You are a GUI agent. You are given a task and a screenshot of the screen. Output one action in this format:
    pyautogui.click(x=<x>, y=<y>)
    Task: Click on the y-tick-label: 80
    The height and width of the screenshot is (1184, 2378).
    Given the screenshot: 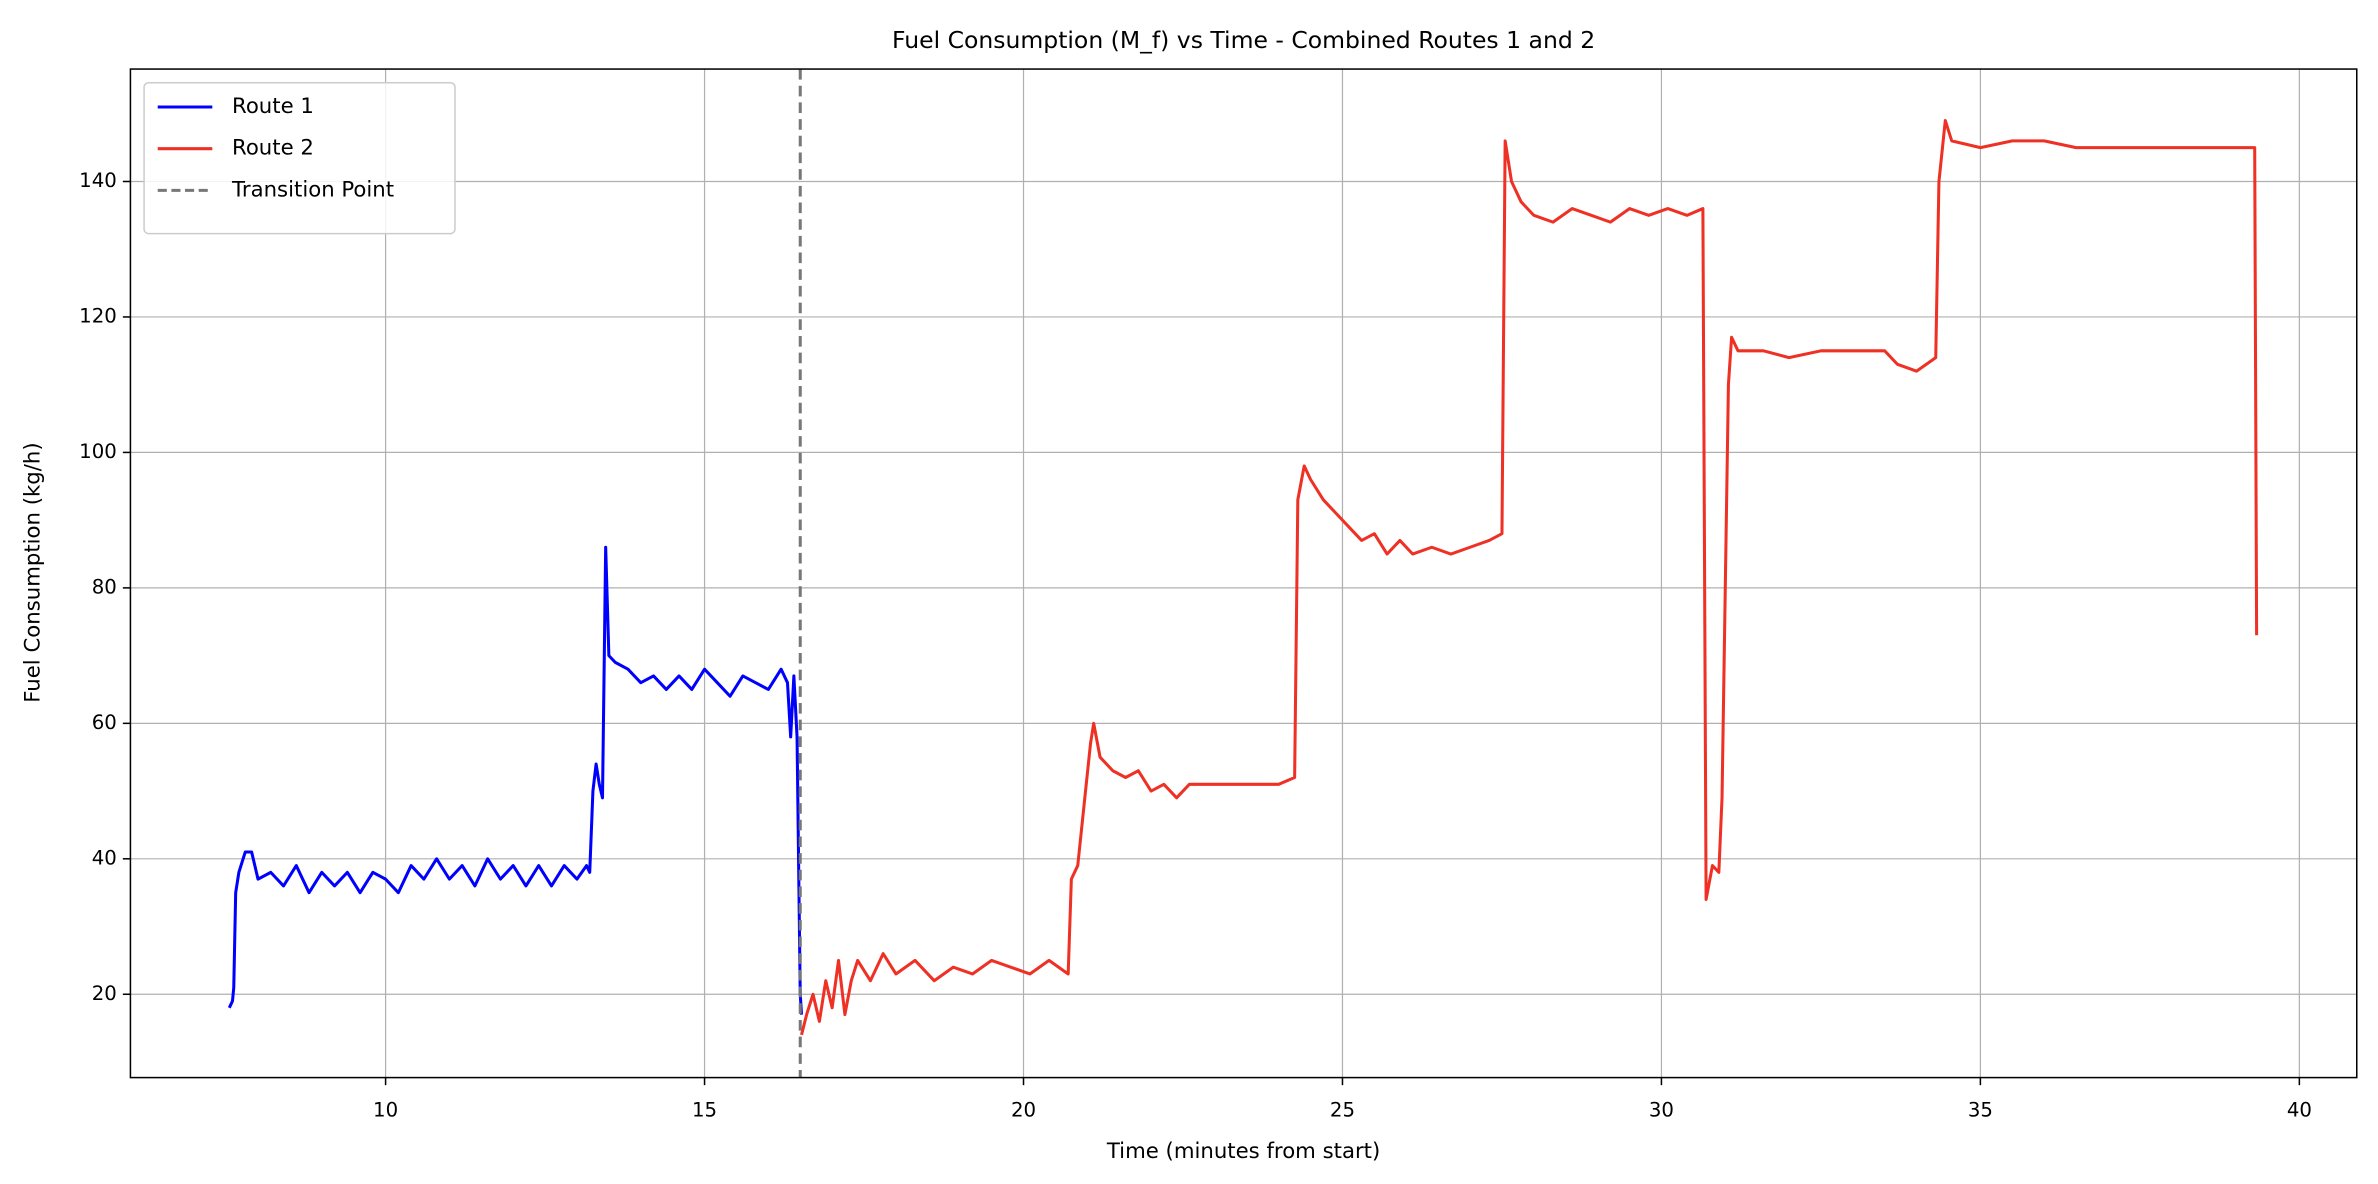 What is the action you would take?
    pyautogui.click(x=104, y=586)
    